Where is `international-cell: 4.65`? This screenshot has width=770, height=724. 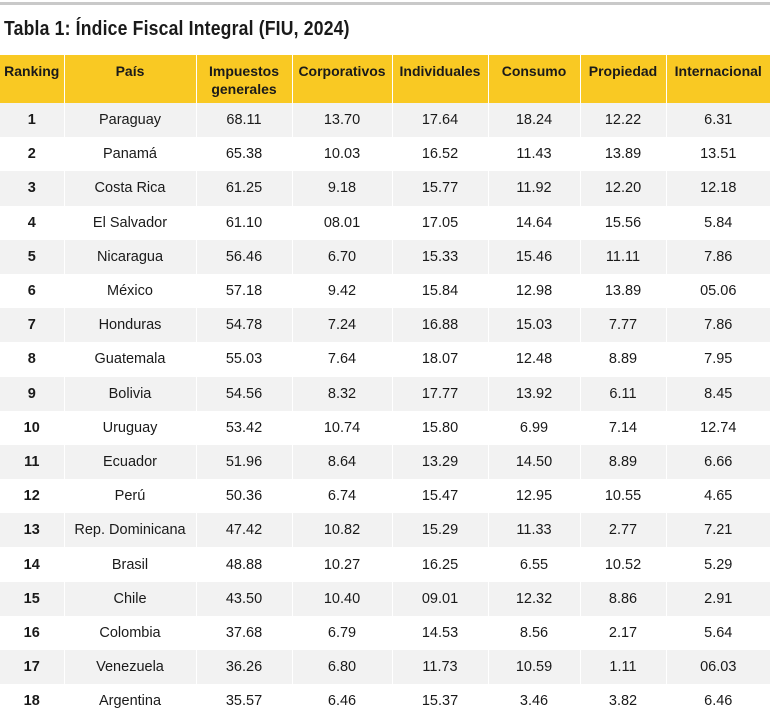 international-cell: 4.65 is located at coordinates (718, 496).